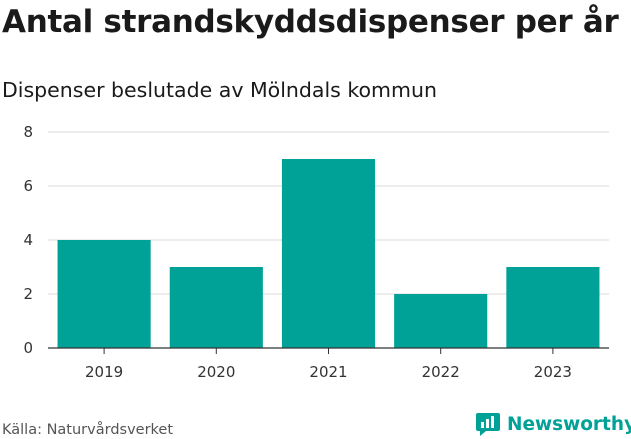 The height and width of the screenshot is (439, 631). Describe the element at coordinates (28, 240) in the screenshot. I see `y-tick-label: 4` at that location.